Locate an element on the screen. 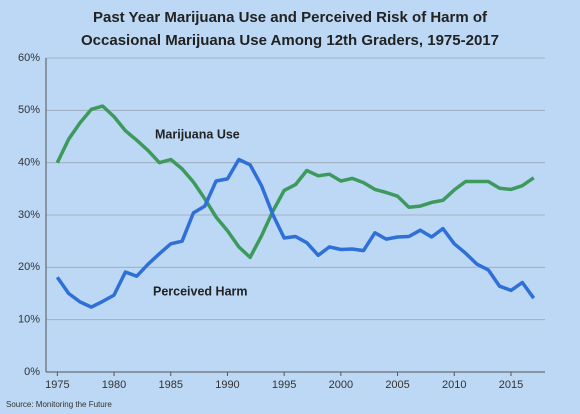  y-tick-label: 40% is located at coordinates (29, 163).